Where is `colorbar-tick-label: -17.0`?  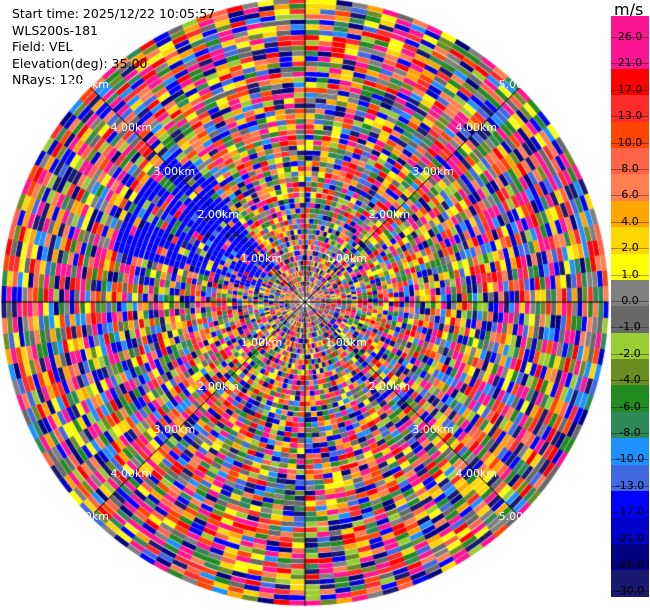
colorbar-tick-label: -17.0 is located at coordinates (630, 512).